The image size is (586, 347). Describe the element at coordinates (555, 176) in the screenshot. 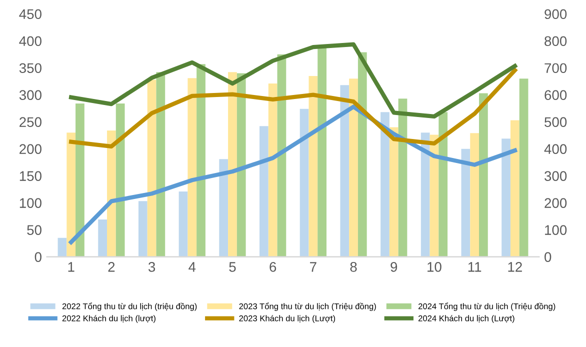

I see `y2-tick-label: 300` at that location.